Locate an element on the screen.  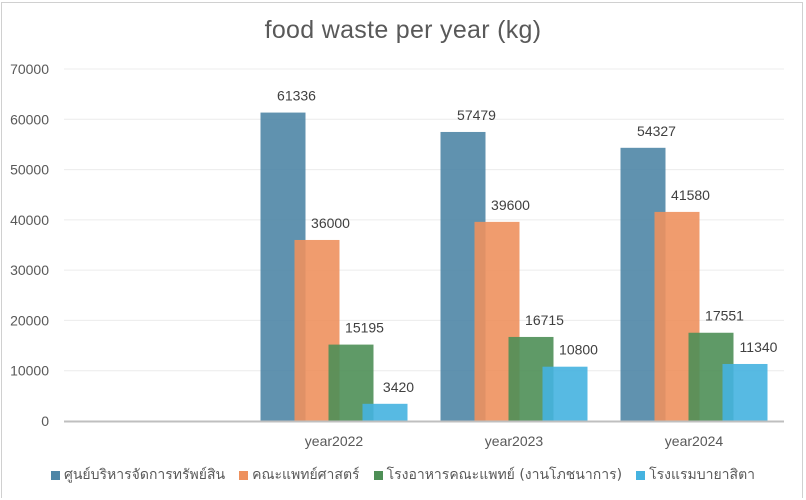
data-label: 3420 is located at coordinates (398, 387).